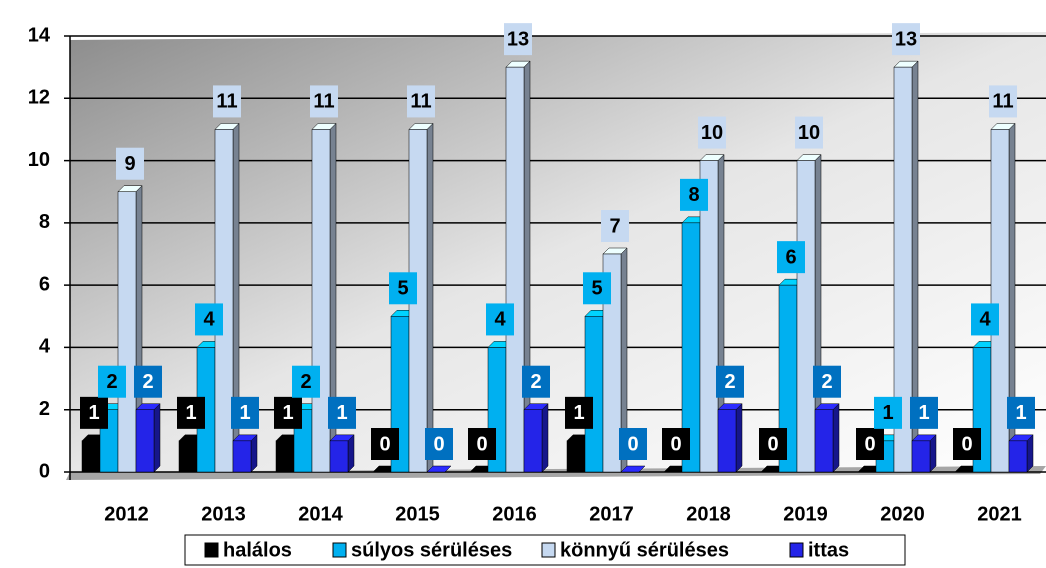 The image size is (1046, 568). What do you see at coordinates (828, 550) in the screenshot?
I see `legend-label: ittas` at bounding box center [828, 550].